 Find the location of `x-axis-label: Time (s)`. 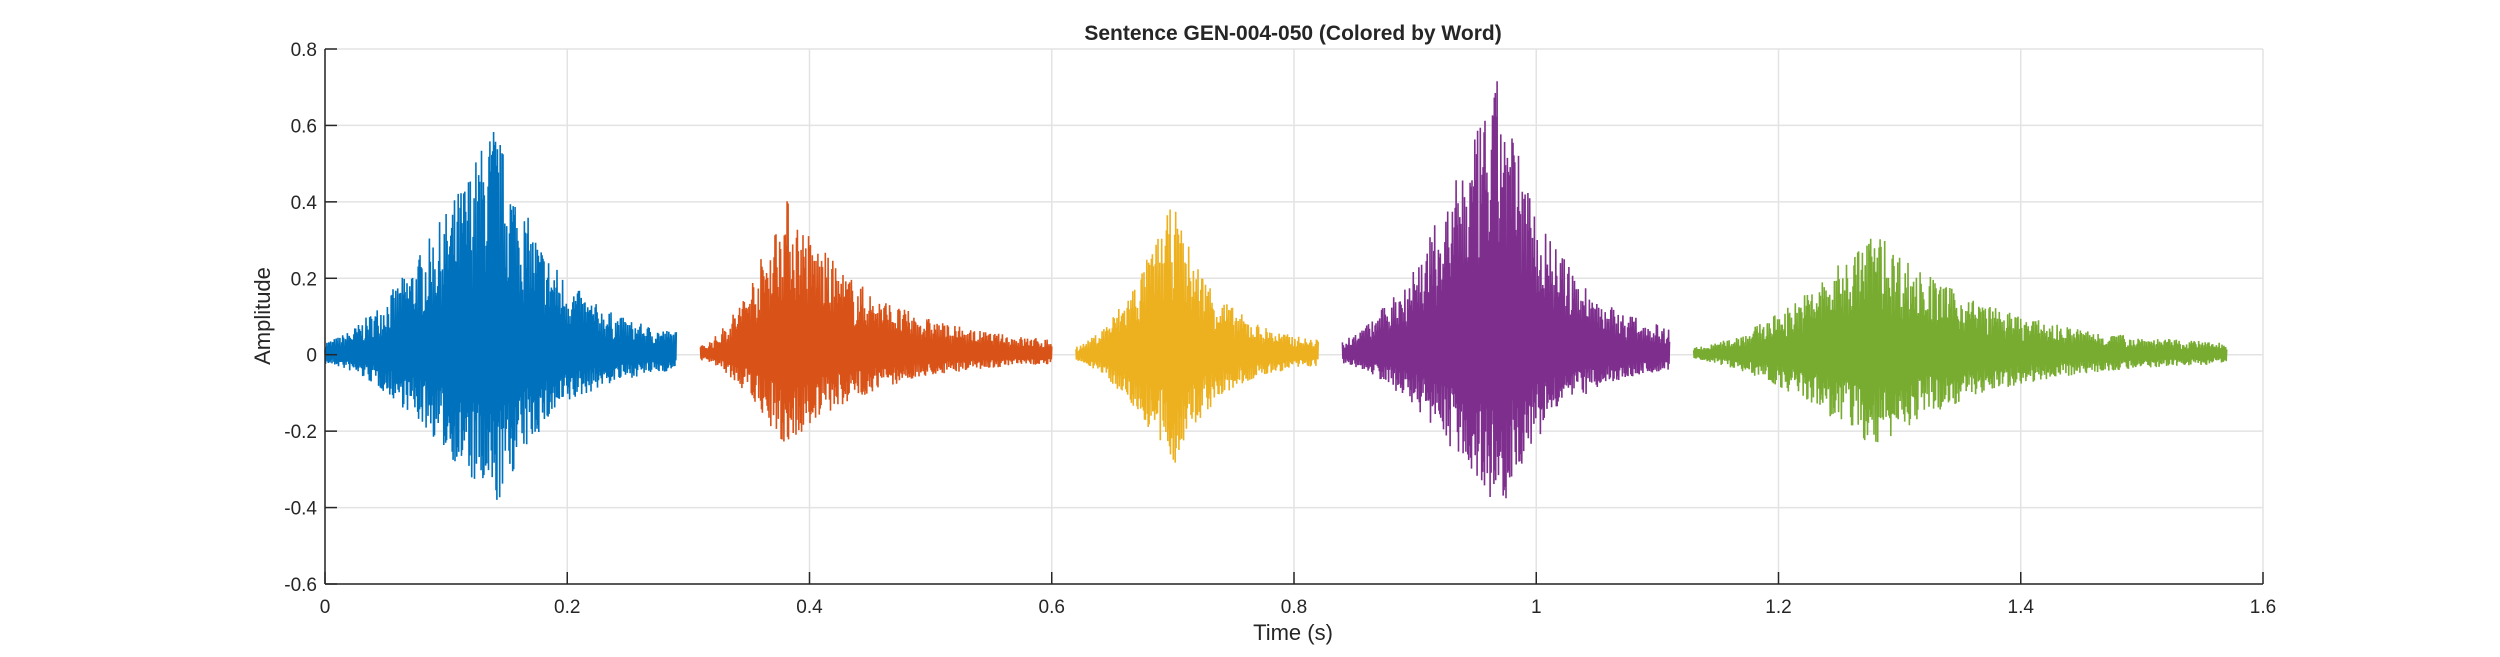

x-axis-label: Time (s) is located at coordinates (1293, 632).